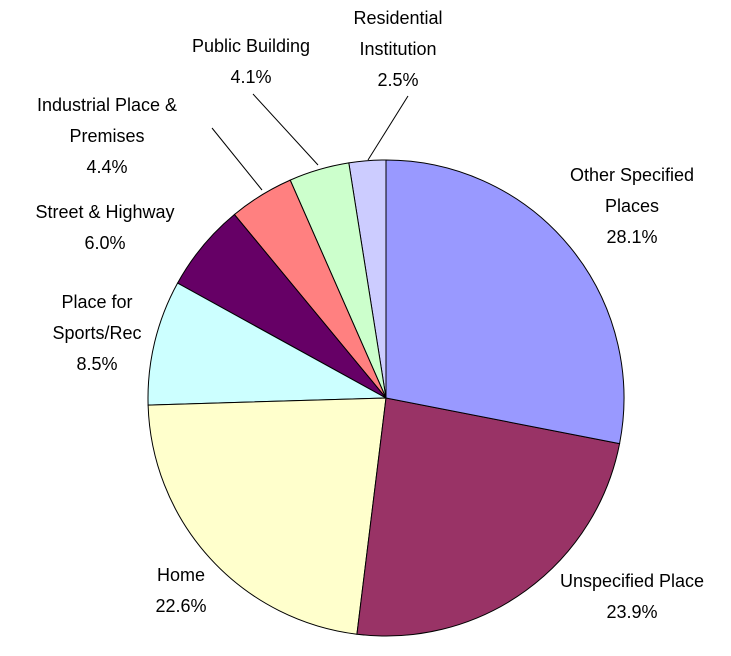  I want to click on slice-label: Industrial Place & Premises 4.4%, so click(107, 136).